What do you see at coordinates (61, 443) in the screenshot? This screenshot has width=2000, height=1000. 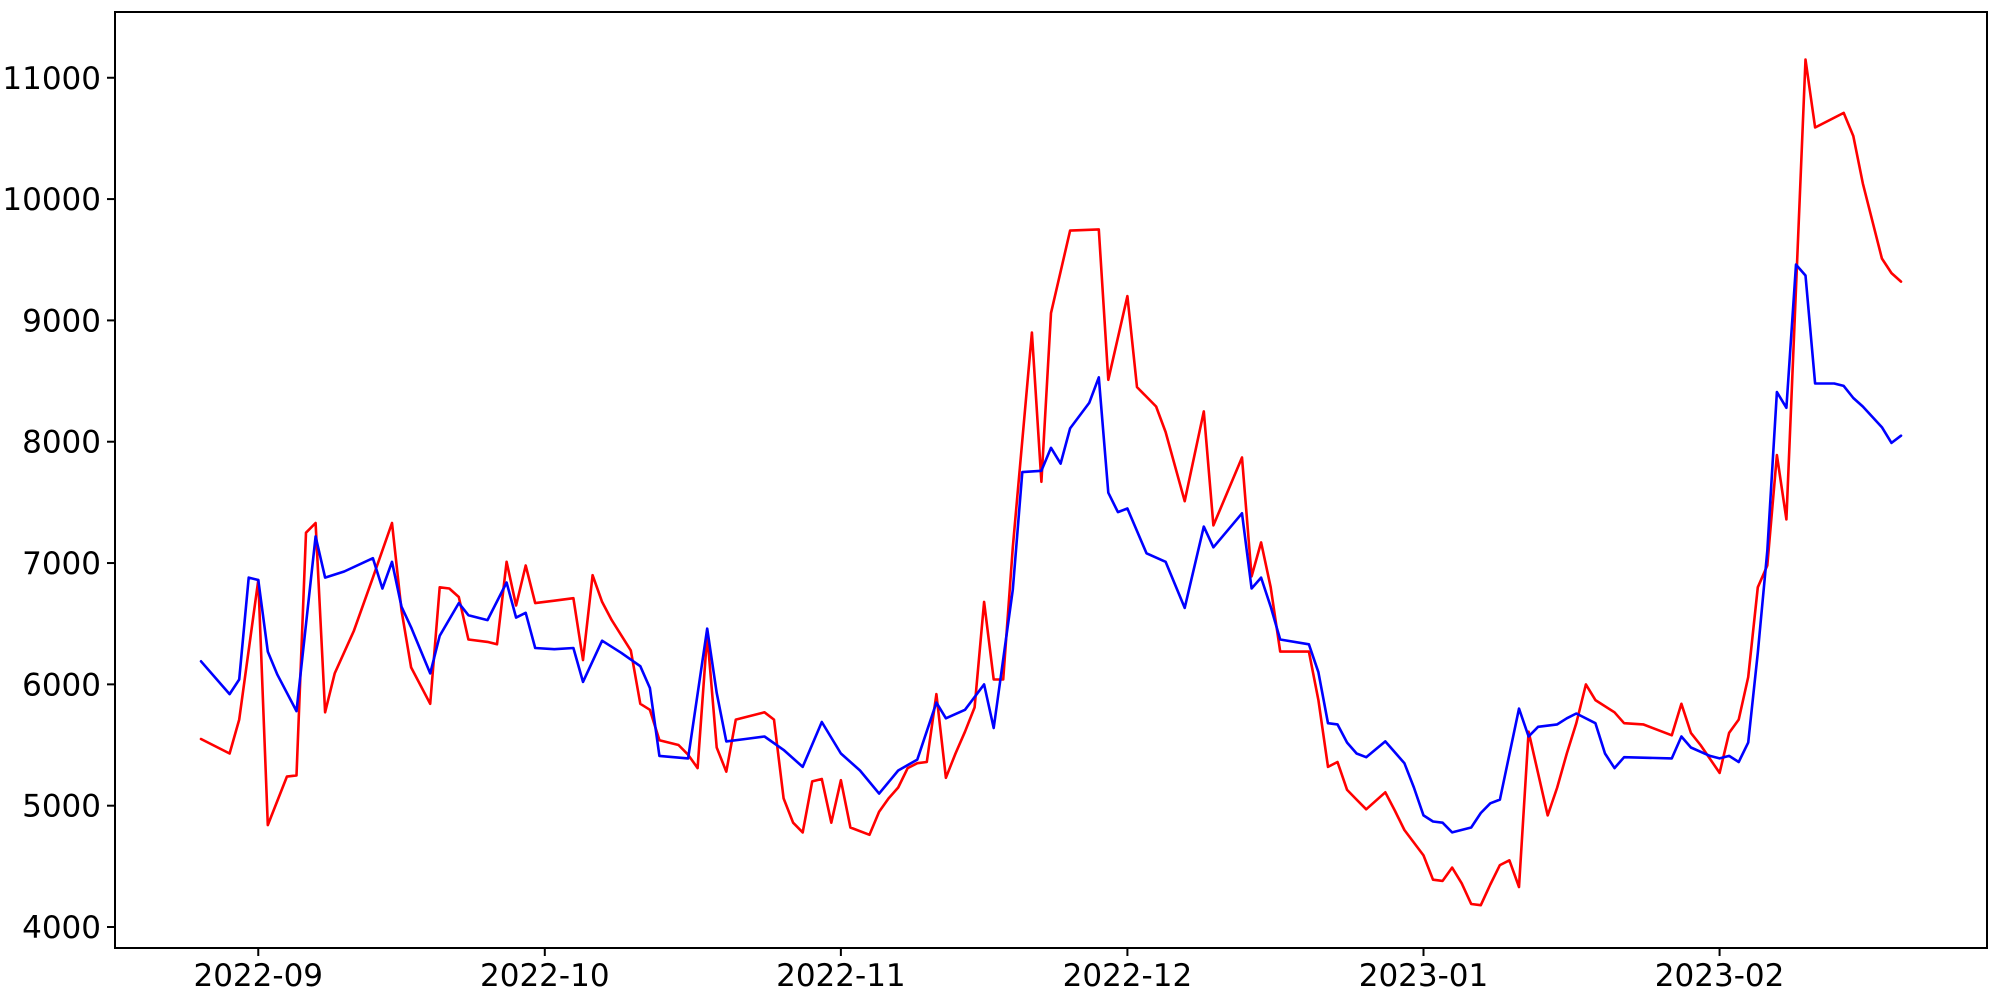 I see `y-tick-label: 8000` at bounding box center [61, 443].